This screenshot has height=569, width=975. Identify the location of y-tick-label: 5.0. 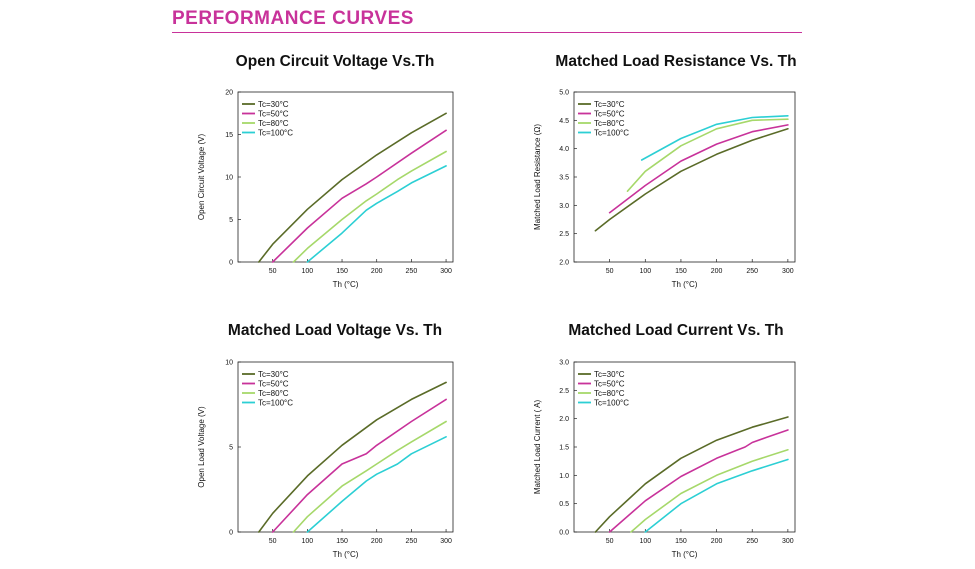
(564, 93).